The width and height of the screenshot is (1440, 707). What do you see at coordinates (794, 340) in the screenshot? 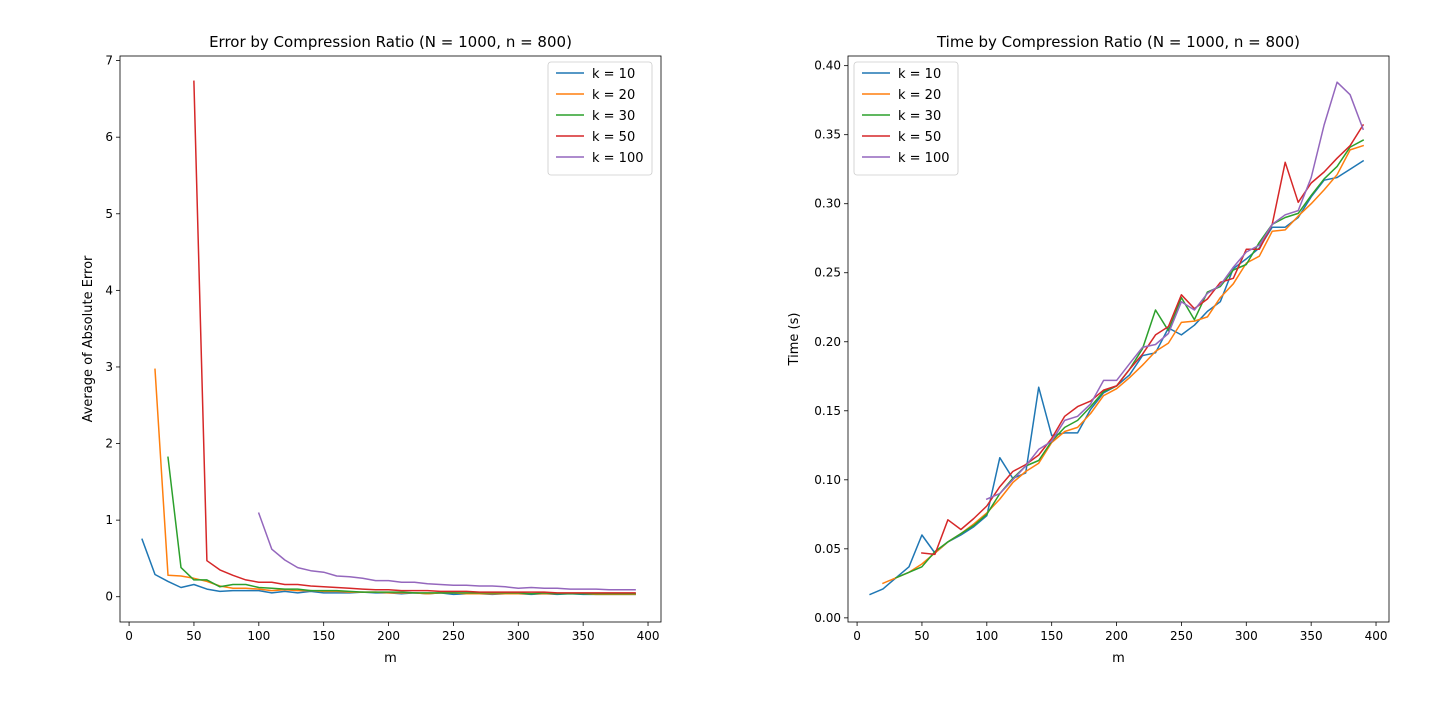
I see `time-chart-ylabel: Time (s)` at bounding box center [794, 340].